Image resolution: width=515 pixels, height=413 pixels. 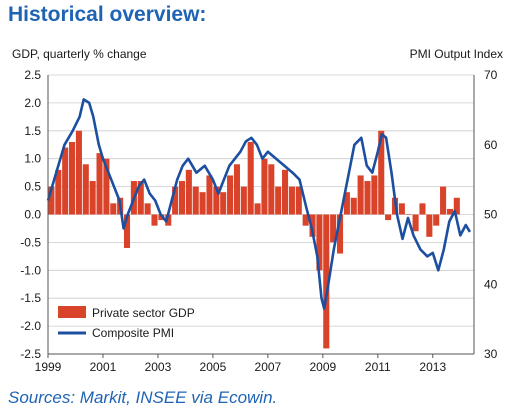 What do you see at coordinates (72, 312) in the screenshot?
I see `legend-swatch-gdp` at bounding box center [72, 312].